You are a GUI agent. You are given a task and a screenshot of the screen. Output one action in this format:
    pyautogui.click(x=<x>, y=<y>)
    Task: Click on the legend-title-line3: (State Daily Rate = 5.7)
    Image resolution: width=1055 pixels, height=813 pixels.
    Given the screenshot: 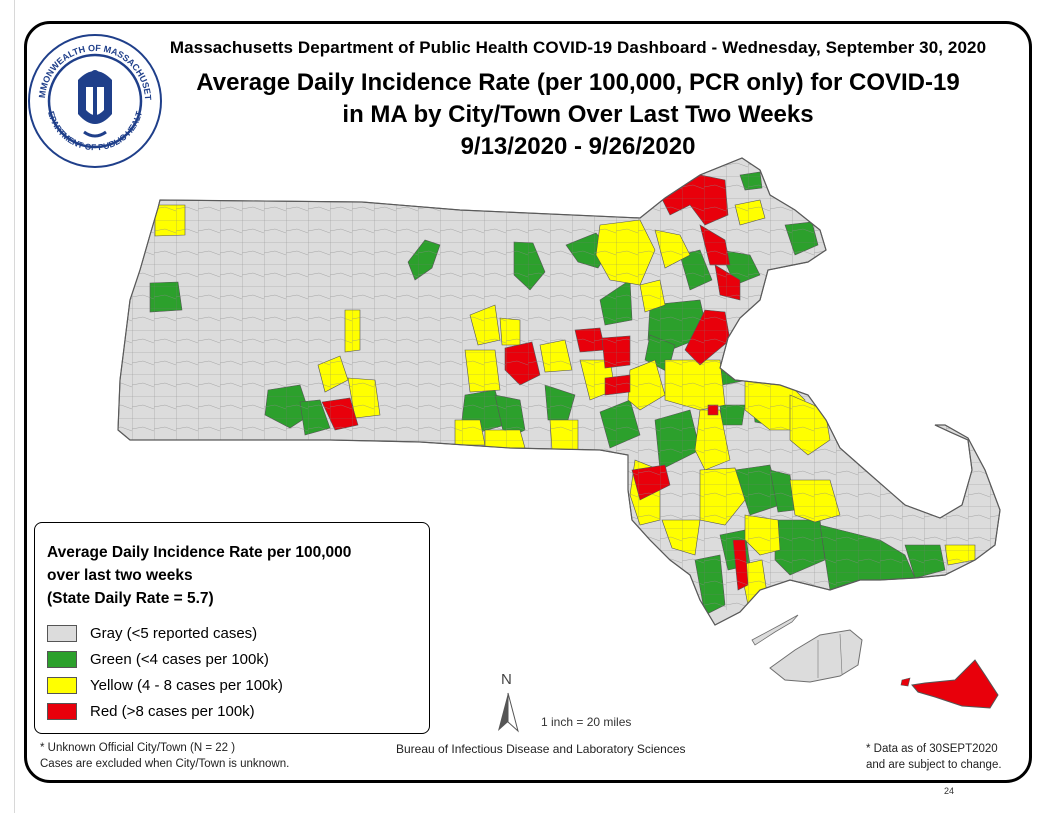 What is the action you would take?
    pyautogui.click(x=130, y=598)
    